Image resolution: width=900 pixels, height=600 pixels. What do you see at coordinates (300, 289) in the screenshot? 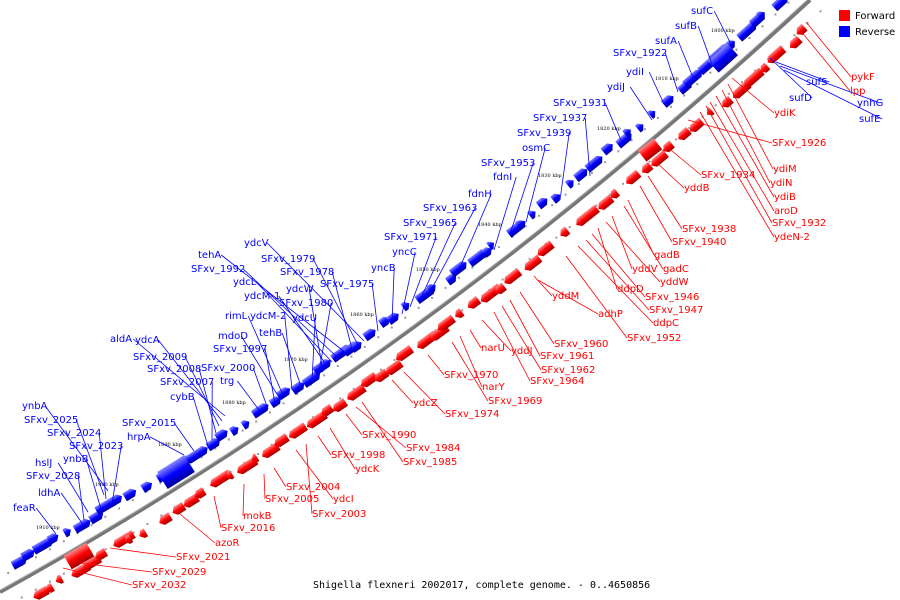
I see `reverse-label: ydcW` at bounding box center [300, 289].